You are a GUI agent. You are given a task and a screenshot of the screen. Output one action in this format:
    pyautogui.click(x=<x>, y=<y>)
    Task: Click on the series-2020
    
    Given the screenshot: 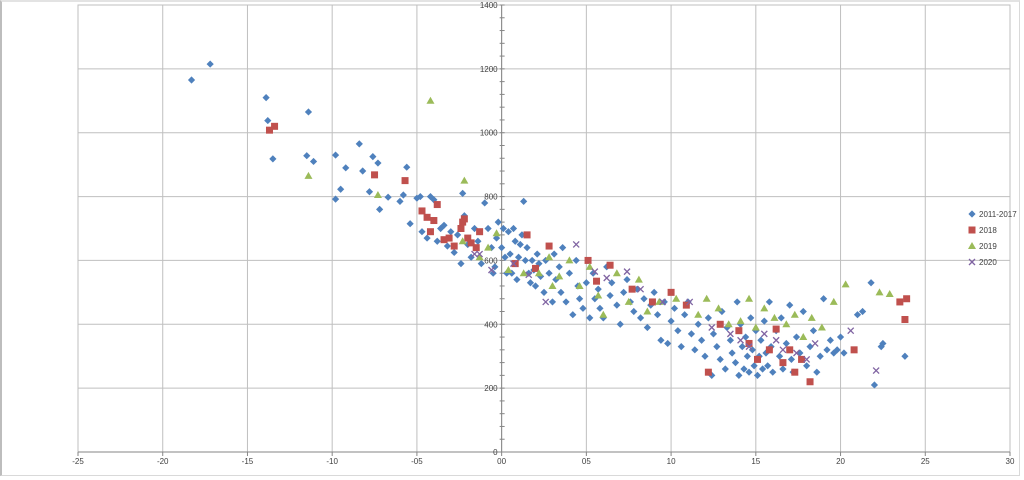 What is the action you would take?
    pyautogui.click(x=675, y=308)
    